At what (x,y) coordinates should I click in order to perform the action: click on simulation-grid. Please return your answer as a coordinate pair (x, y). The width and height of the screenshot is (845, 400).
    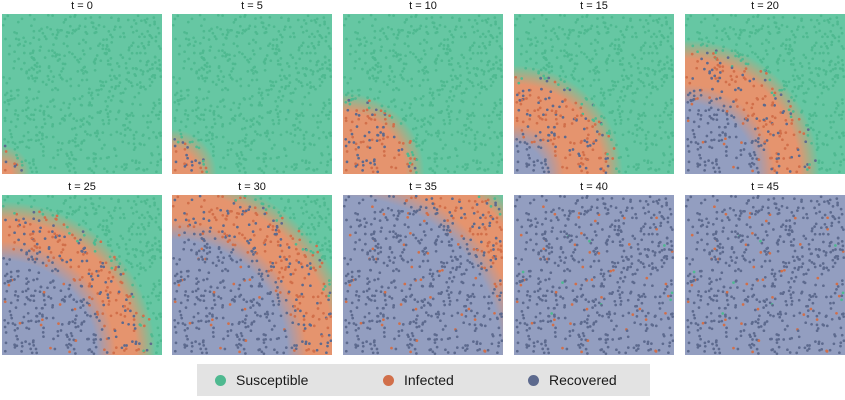
    Looking at the image, I should click on (423, 275).